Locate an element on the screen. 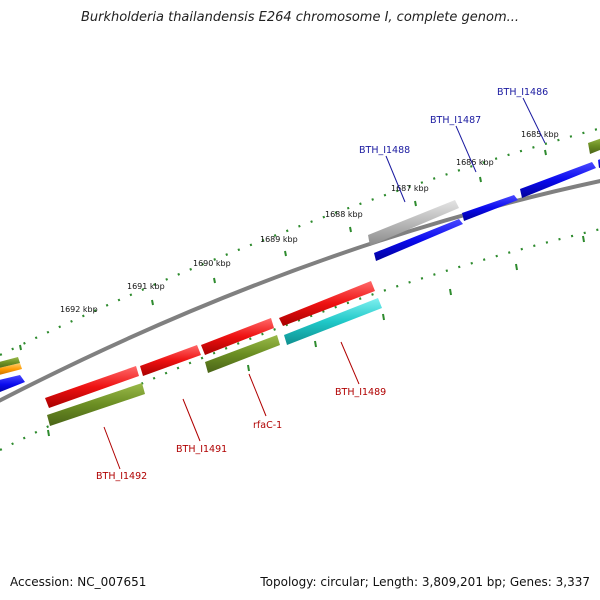  gene-label: BTH_I1486 is located at coordinates (522, 92).